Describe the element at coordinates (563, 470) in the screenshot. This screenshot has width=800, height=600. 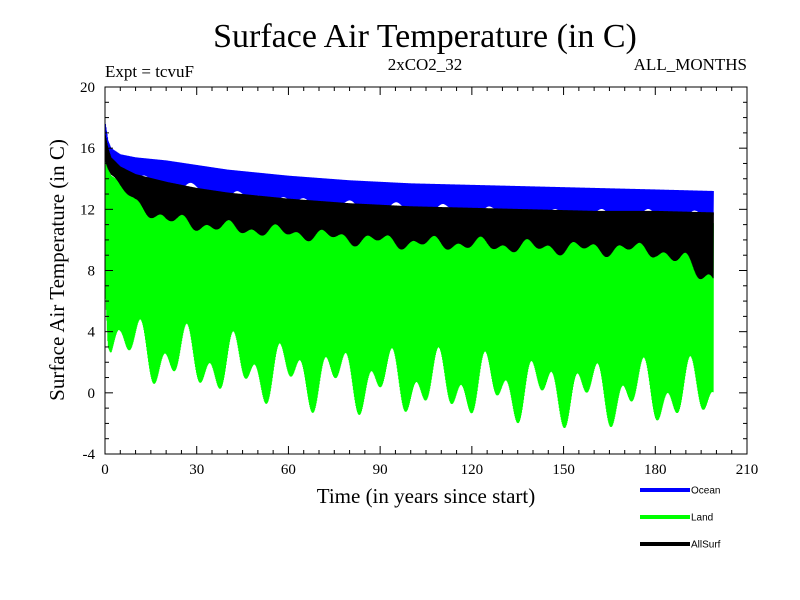
I see `x-tick-label: 150` at that location.